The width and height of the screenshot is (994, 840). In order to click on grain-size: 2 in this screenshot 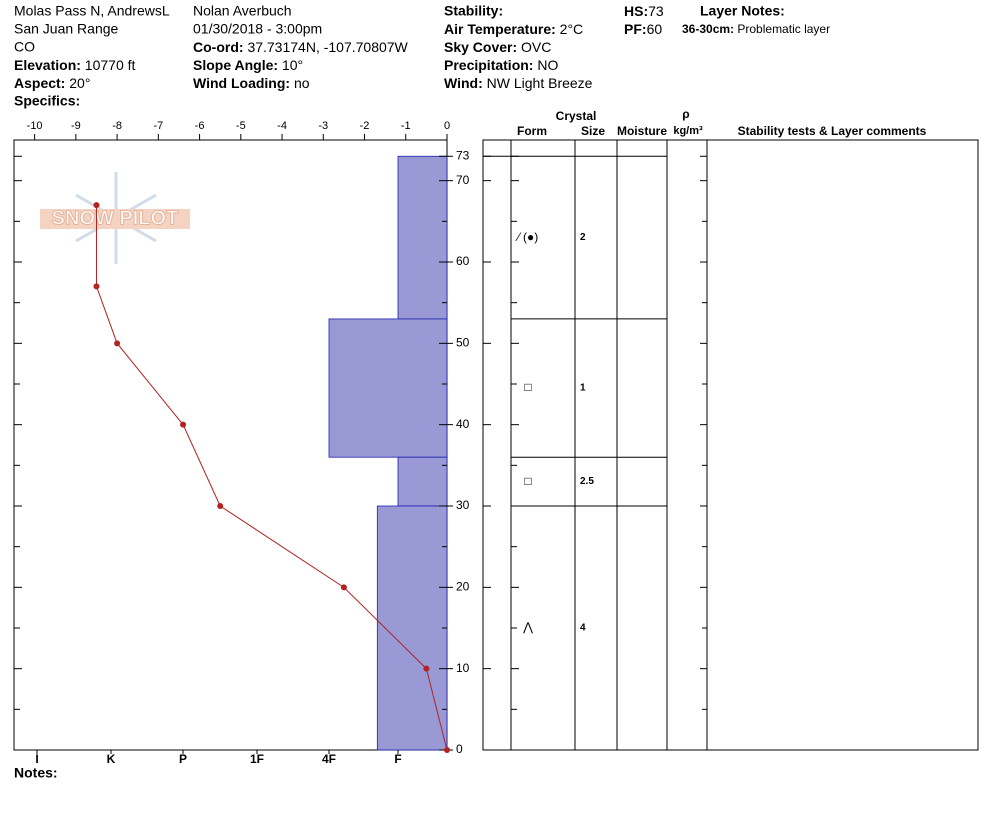, I will do `click(583, 237)`.